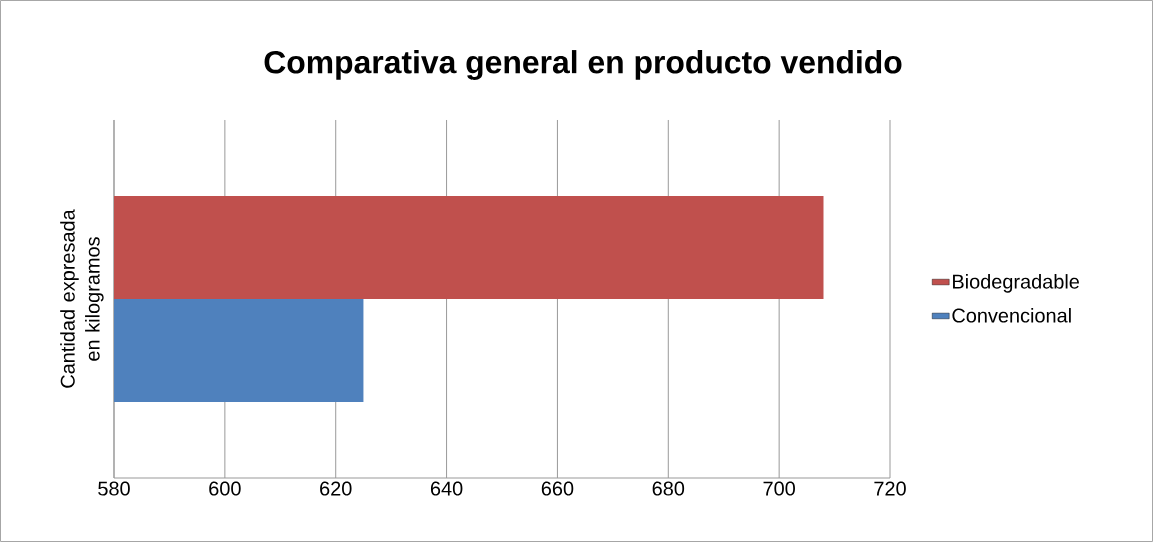 The width and height of the screenshot is (1153, 542). I want to click on x-tick-label: 660, so click(557, 488).